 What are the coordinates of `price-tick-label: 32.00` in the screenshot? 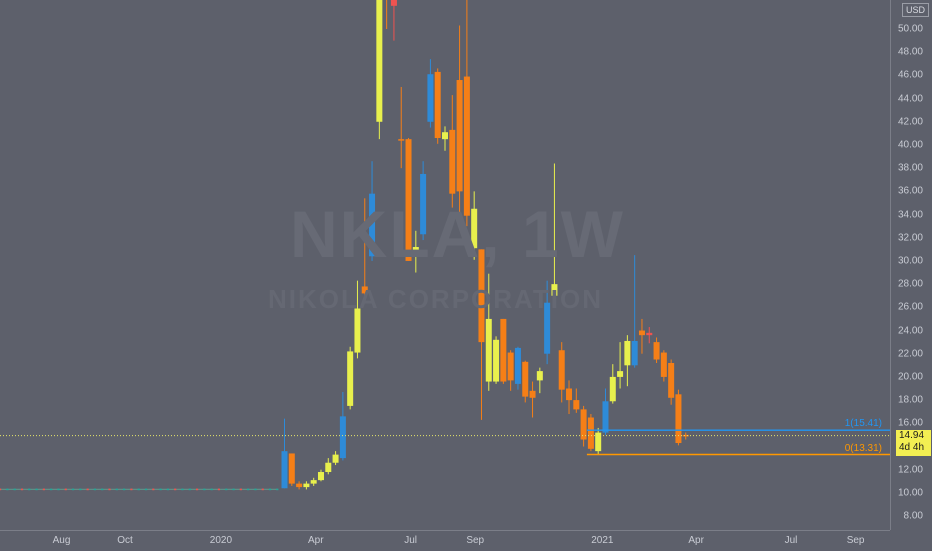 It's located at (910, 238).